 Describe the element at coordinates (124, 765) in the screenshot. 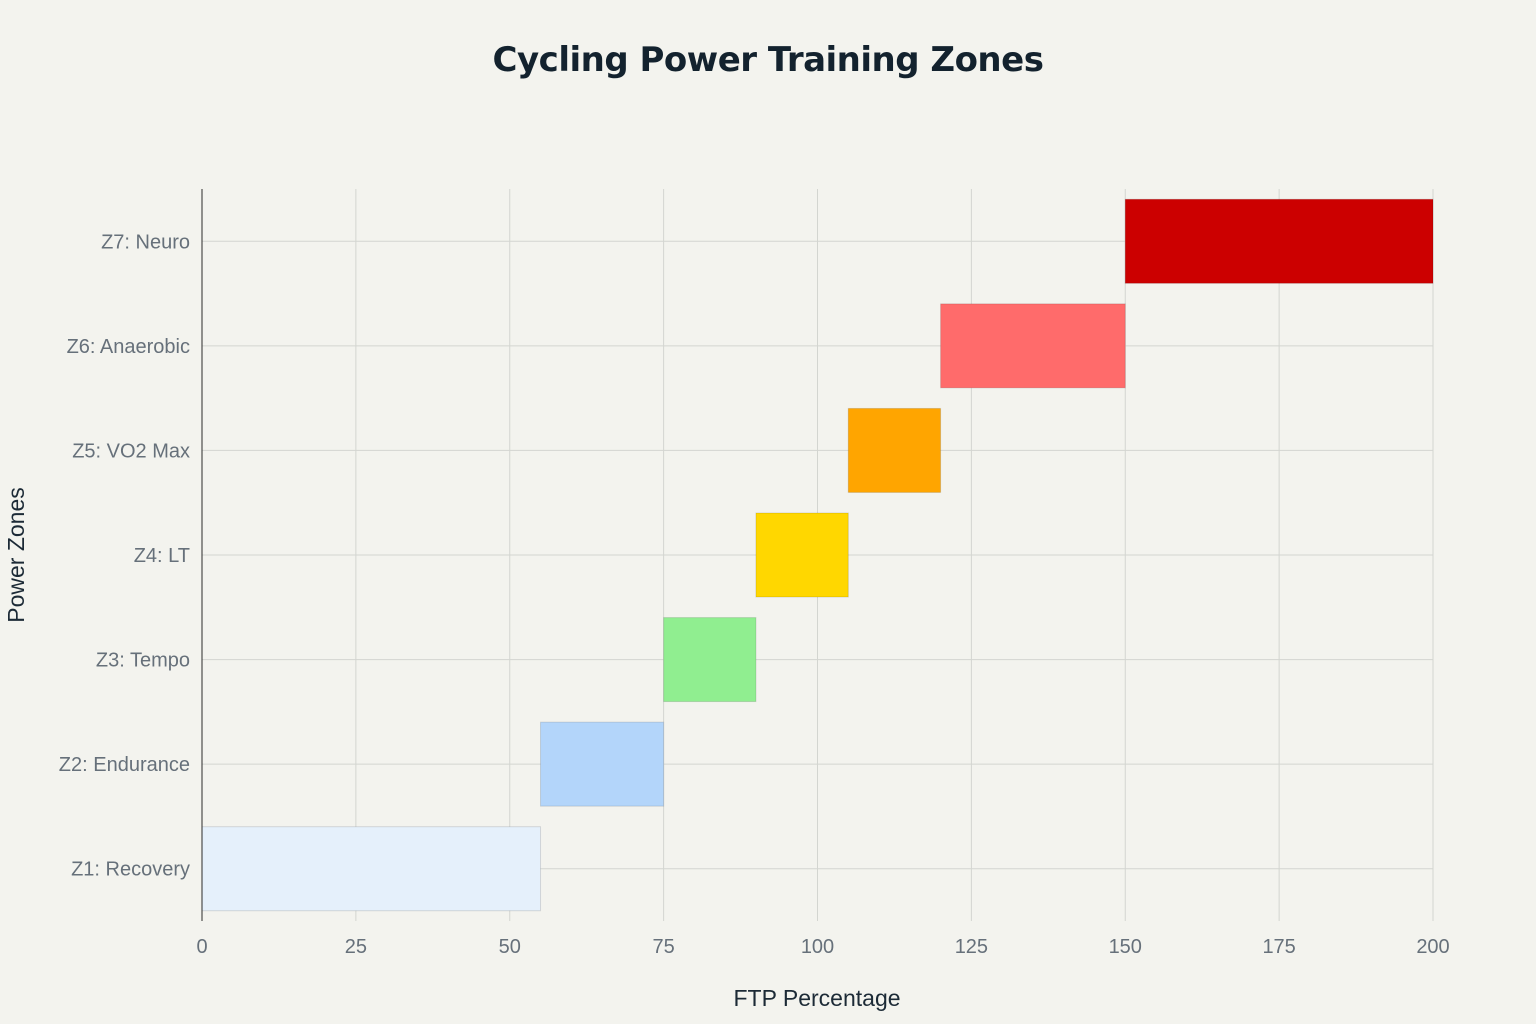

I see `y-tick-label: Z2: Endurance` at that location.